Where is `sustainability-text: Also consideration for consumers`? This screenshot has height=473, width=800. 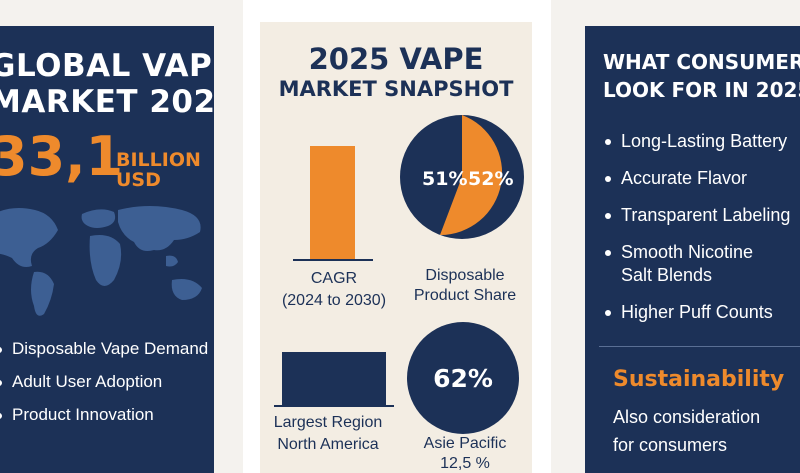
sustainability-text: Also consideration for consumers is located at coordinates (687, 431).